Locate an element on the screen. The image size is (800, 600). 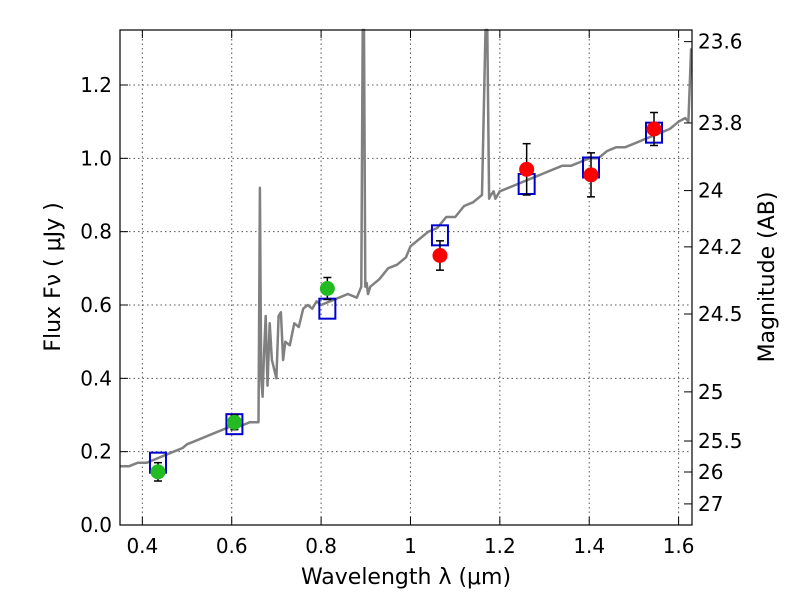
y-tick-label: 0.4 is located at coordinates (96, 378).